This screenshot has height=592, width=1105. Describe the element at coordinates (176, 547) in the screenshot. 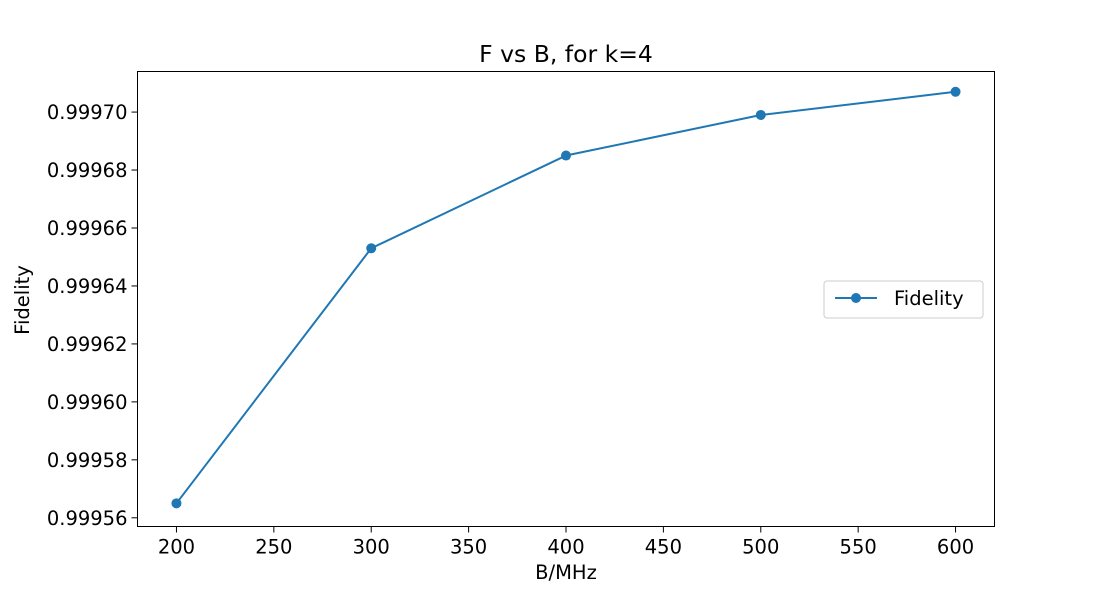

I see `x-tick-label: 200` at that location.